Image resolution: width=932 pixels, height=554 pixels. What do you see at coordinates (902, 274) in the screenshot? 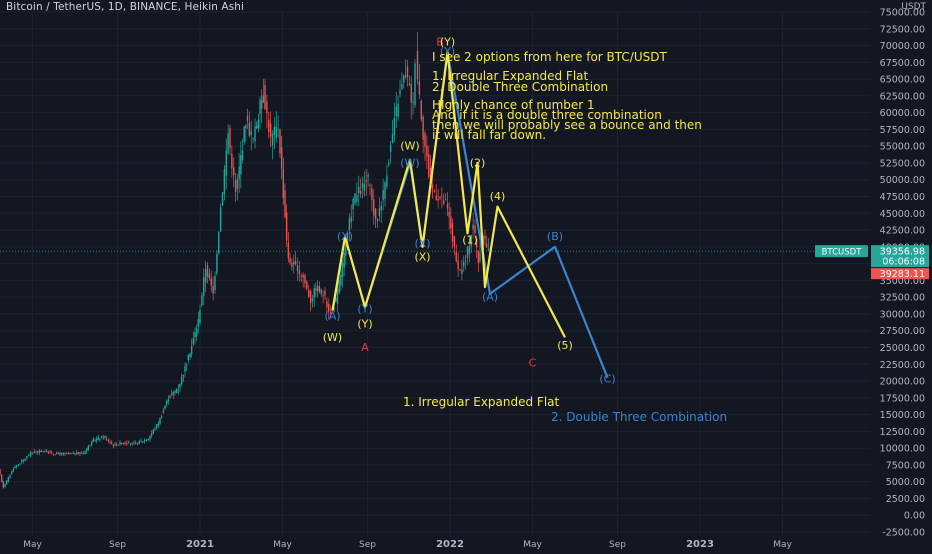
I see `low-price-text: 39283.11` at bounding box center [902, 274].